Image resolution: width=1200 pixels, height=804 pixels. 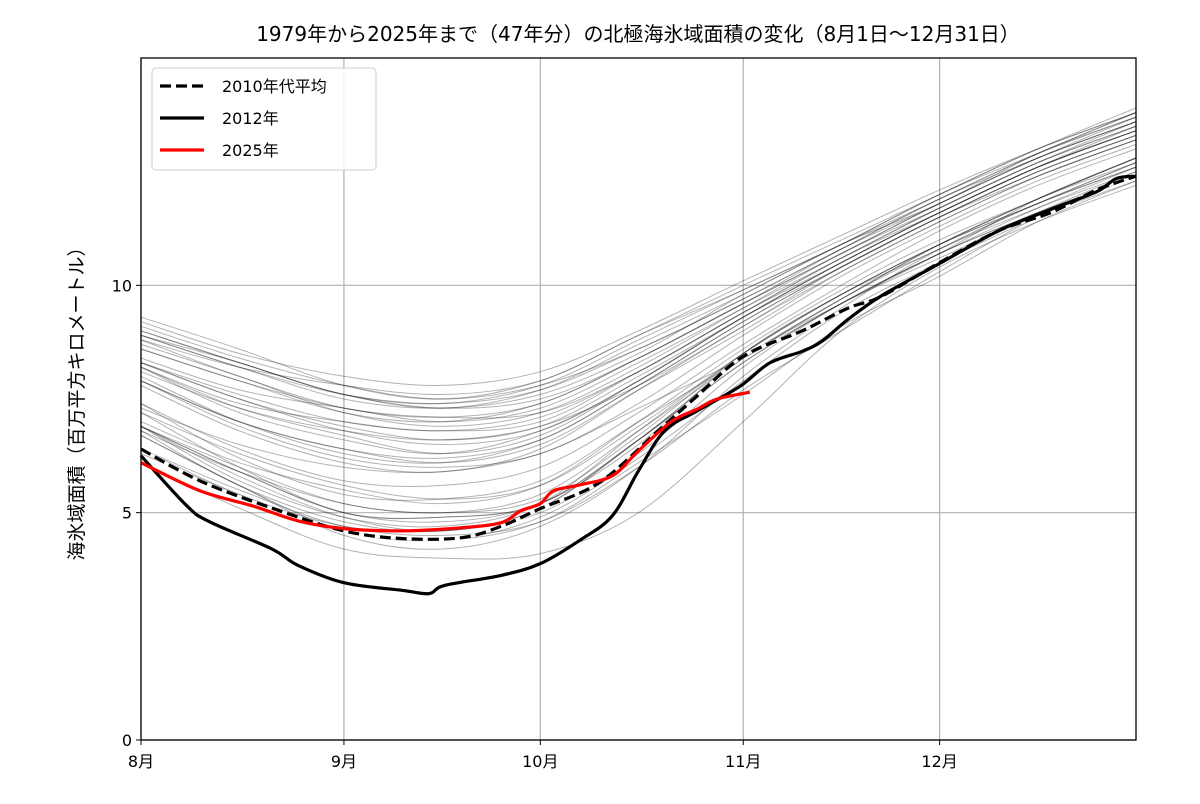 I want to click on legend-box, so click(x=264, y=119).